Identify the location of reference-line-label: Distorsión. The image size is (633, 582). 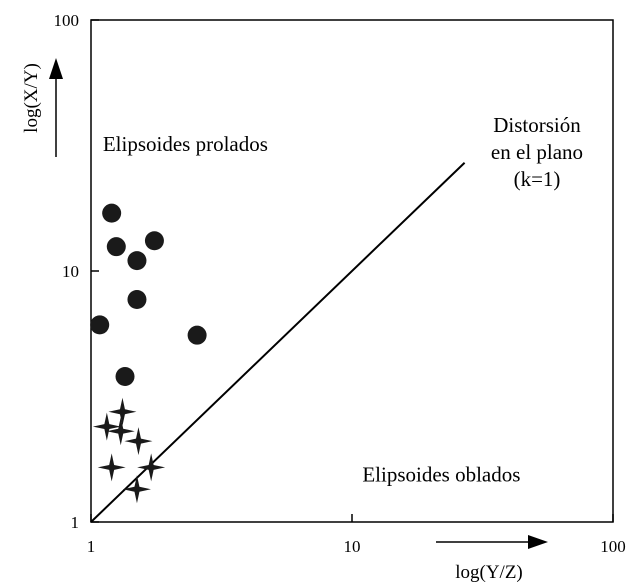
(537, 125).